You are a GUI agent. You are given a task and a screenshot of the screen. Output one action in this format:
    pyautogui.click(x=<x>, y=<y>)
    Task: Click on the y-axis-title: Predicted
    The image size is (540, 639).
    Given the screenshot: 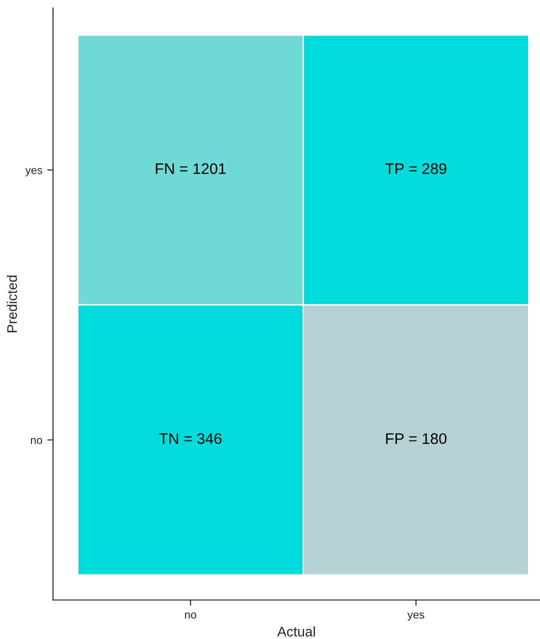 What is the action you would take?
    pyautogui.click(x=11, y=304)
    